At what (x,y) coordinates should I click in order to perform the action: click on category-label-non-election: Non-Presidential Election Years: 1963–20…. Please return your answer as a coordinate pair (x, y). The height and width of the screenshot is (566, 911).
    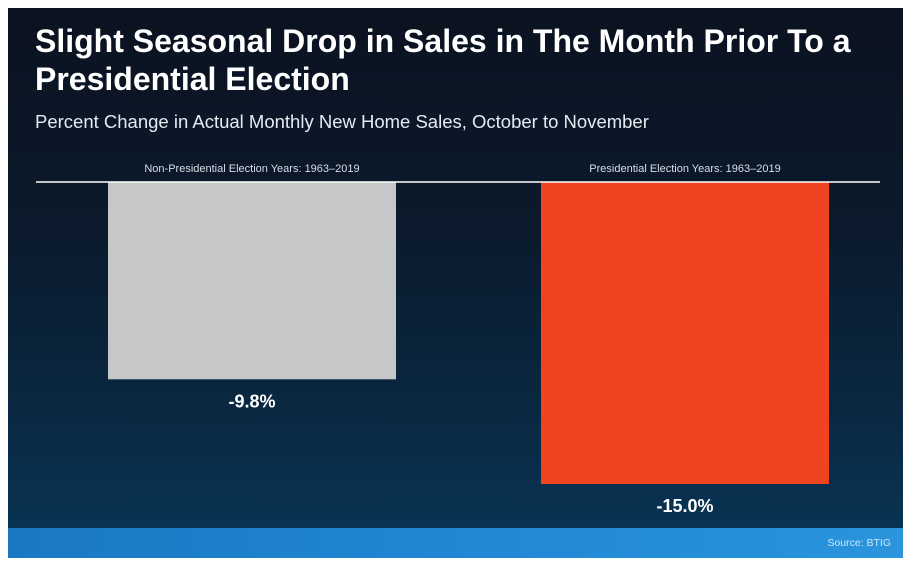
    Looking at the image, I should click on (251, 169).